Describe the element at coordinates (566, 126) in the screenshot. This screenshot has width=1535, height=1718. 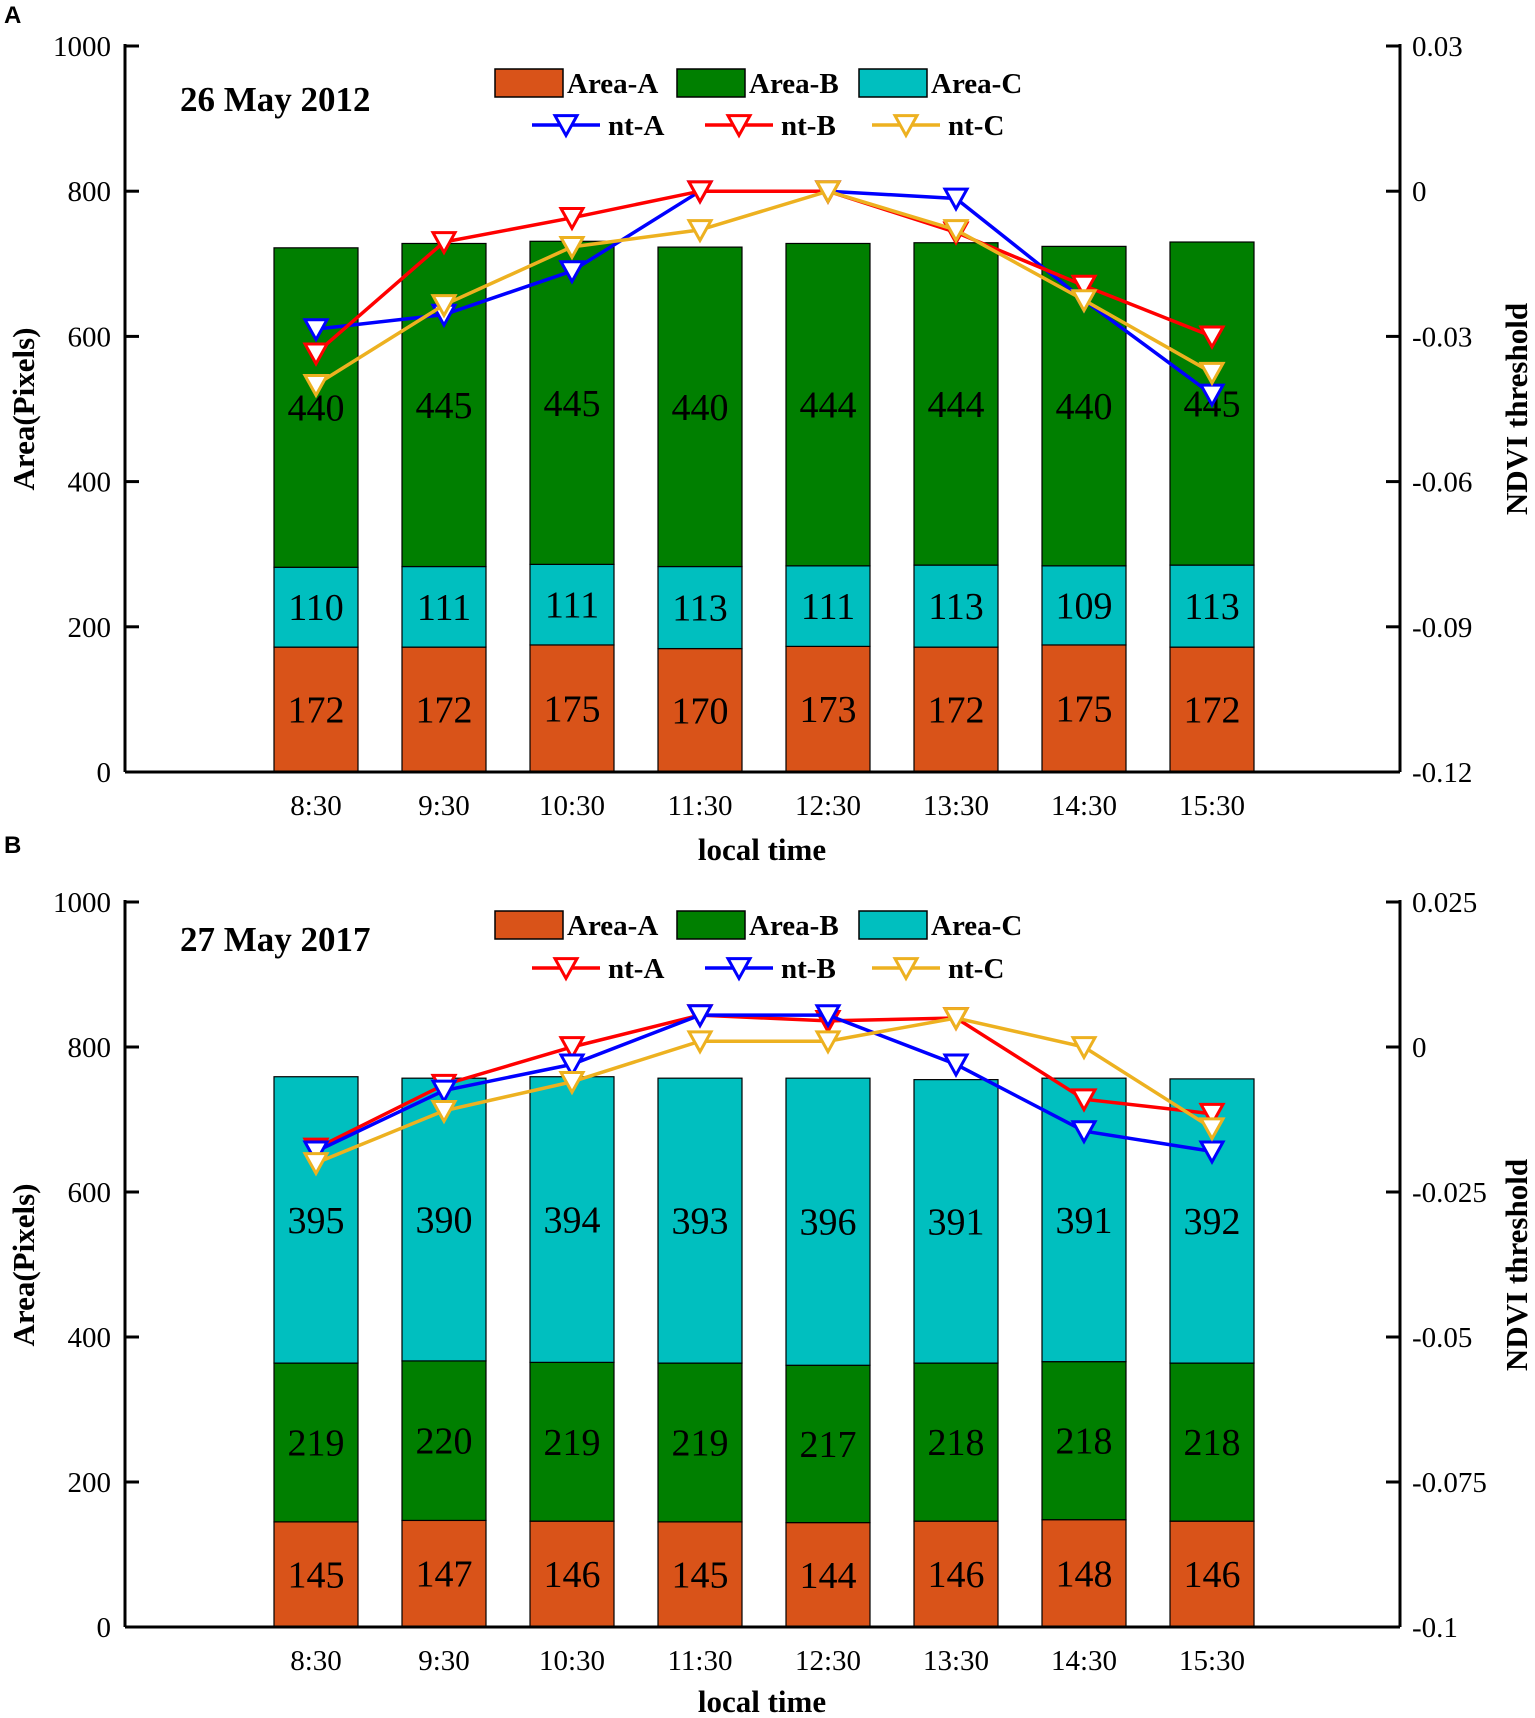
I see `legend-marker-nt-a` at that location.